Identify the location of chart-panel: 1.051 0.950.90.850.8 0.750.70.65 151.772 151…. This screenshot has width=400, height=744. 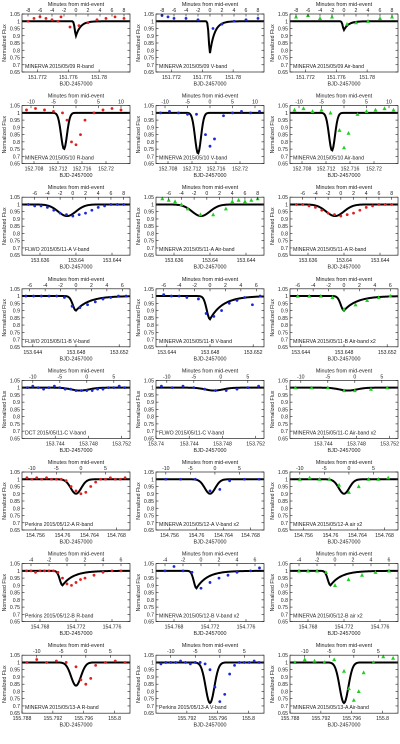
(334, 45).